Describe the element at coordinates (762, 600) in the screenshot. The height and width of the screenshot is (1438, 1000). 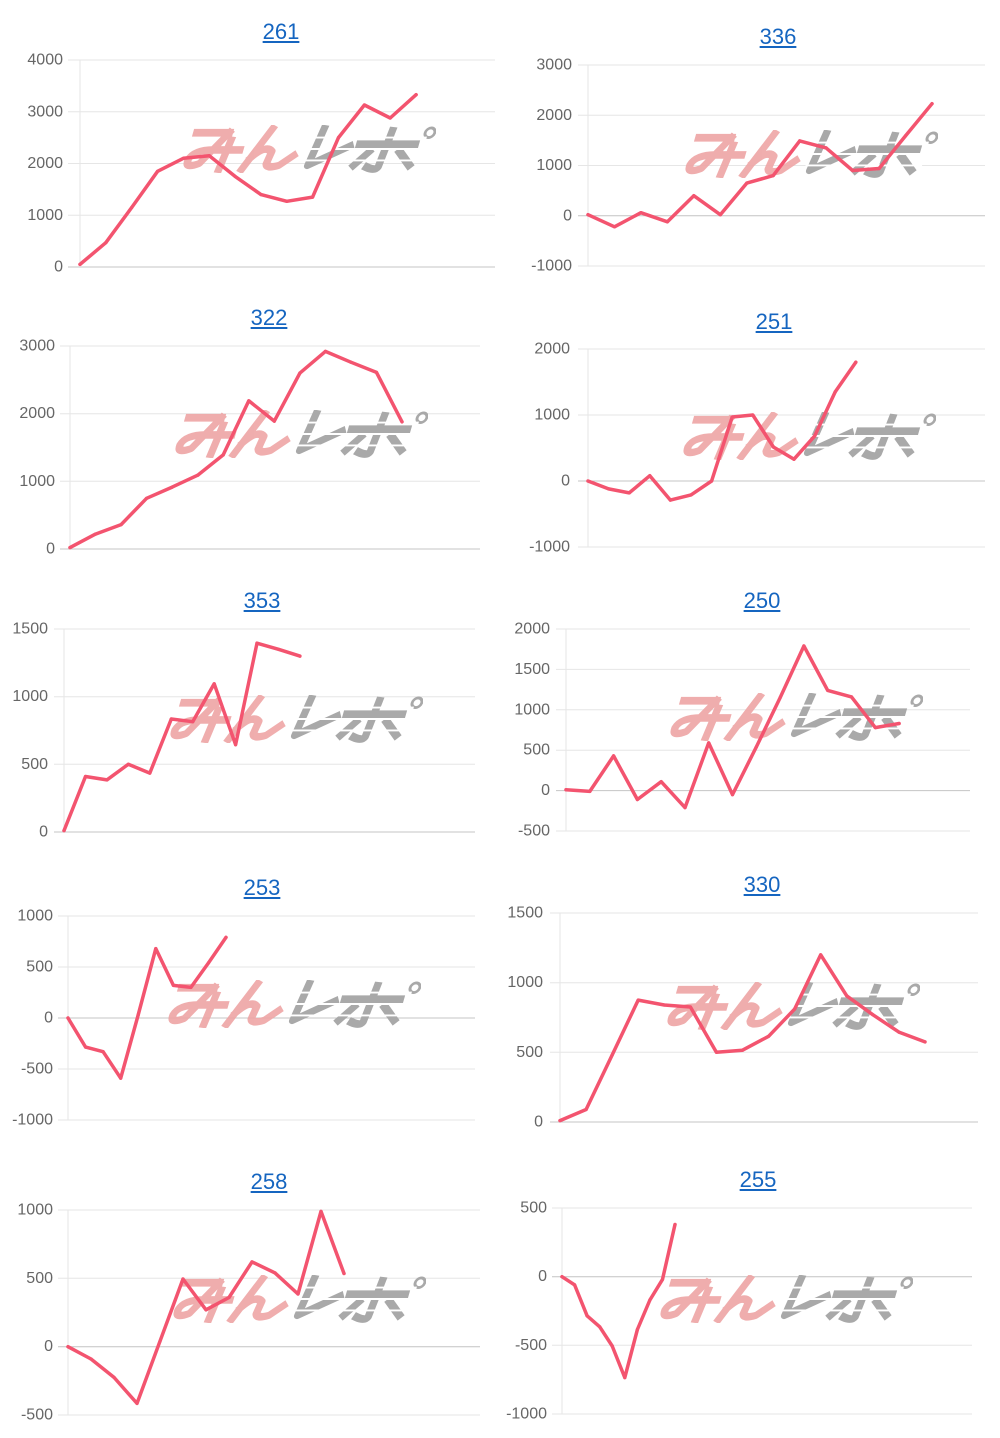
I see `chart-title-link: 250` at that location.